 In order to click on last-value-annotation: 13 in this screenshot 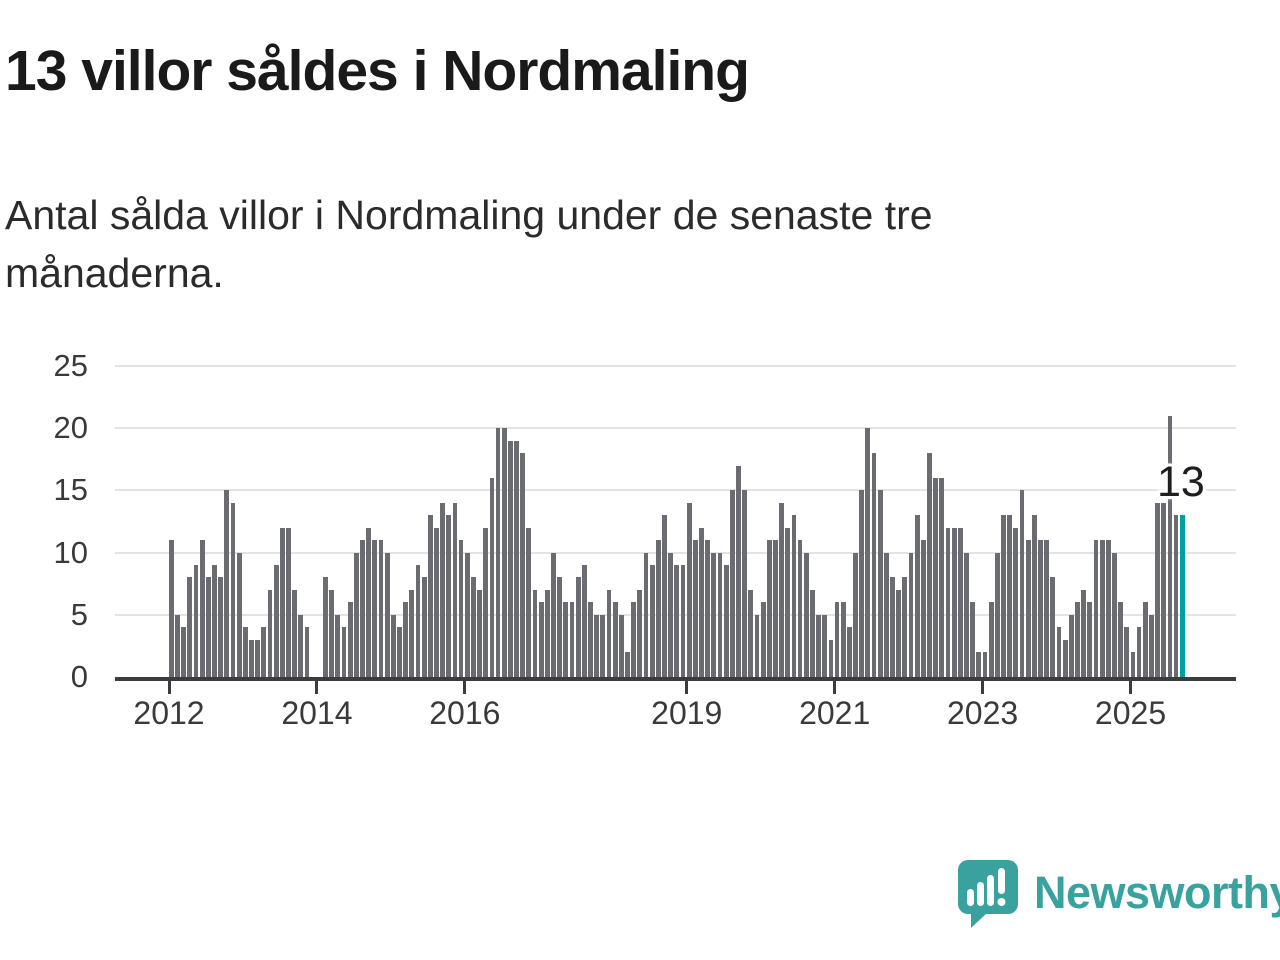, I will do `click(1181, 482)`.